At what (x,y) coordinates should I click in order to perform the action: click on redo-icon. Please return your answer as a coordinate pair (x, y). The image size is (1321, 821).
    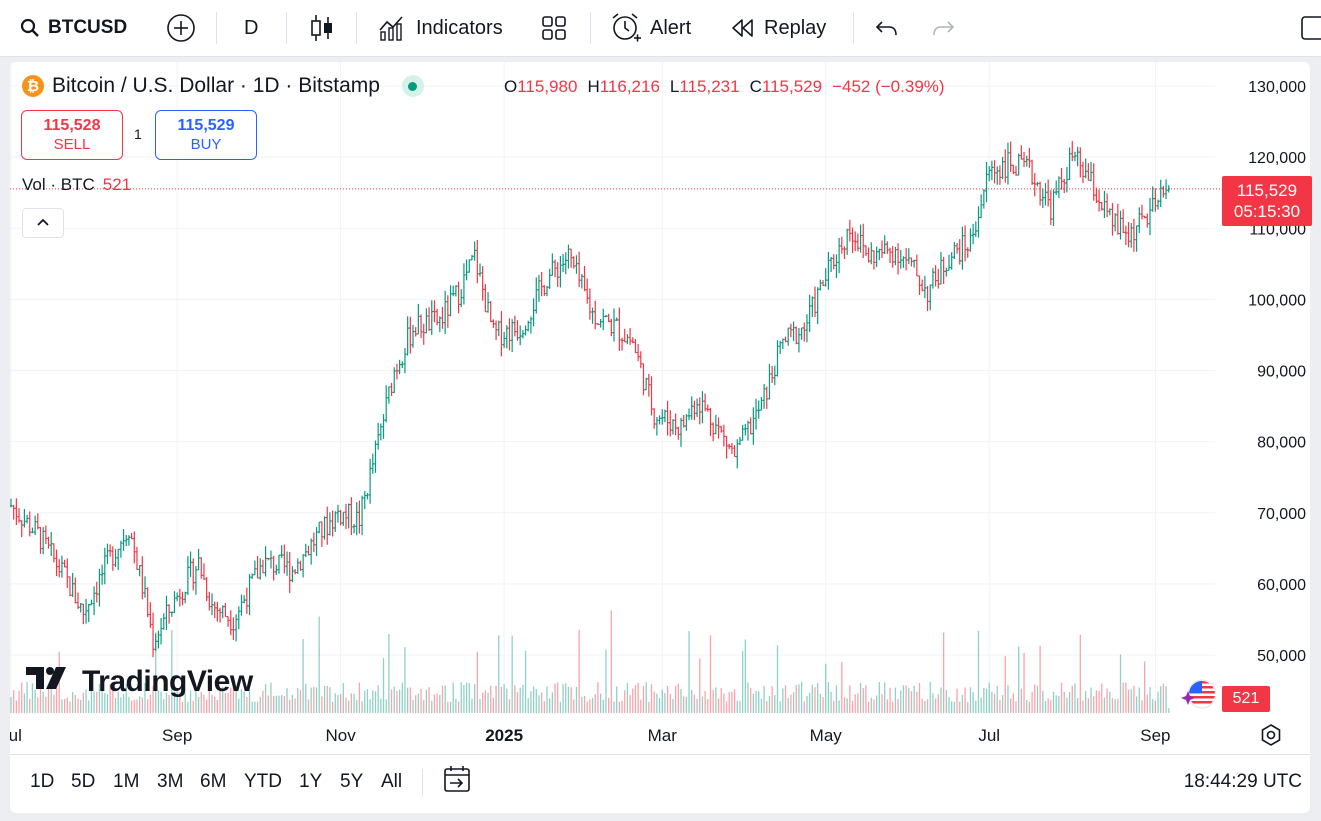
    Looking at the image, I should click on (943, 28).